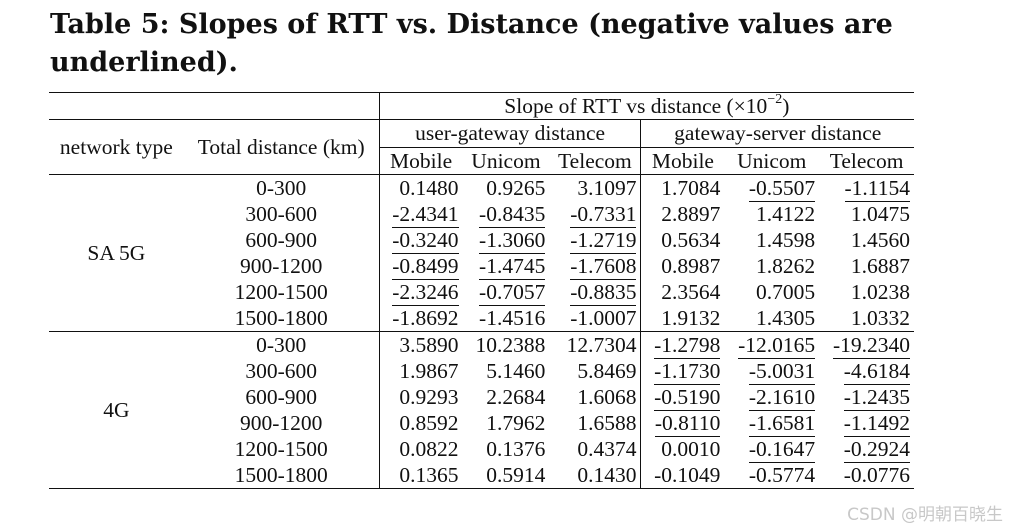 Image resolution: width=1025 pixels, height=529 pixels. I want to click on slope-value-cell: 0.8987, so click(682, 266).